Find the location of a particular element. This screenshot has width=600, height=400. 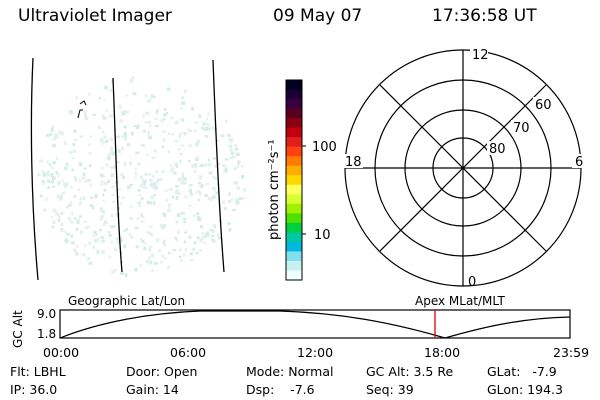

timeline-ylabel: GC Alt is located at coordinates (18, 329).